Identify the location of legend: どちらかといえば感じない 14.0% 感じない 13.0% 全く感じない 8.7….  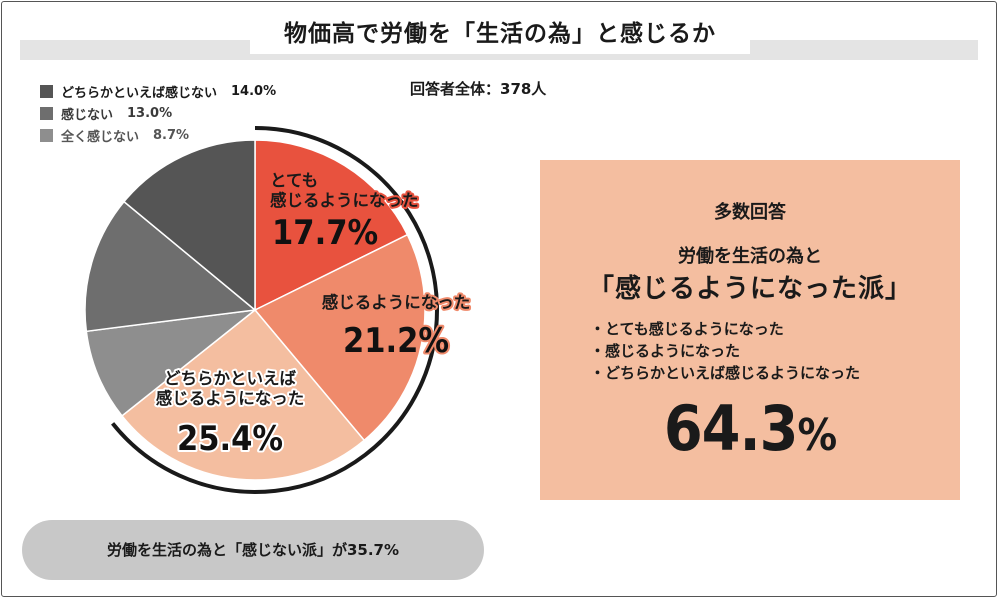
(158, 113).